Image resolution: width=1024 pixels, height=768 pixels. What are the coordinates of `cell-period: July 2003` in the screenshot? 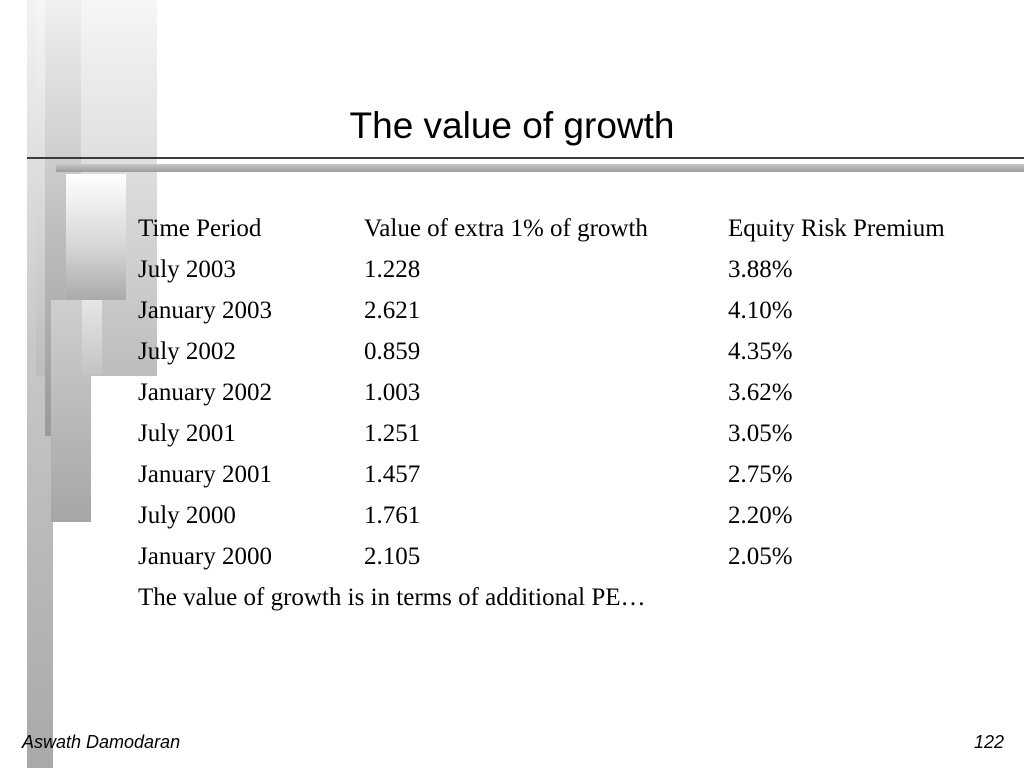 It's located at (187, 269).